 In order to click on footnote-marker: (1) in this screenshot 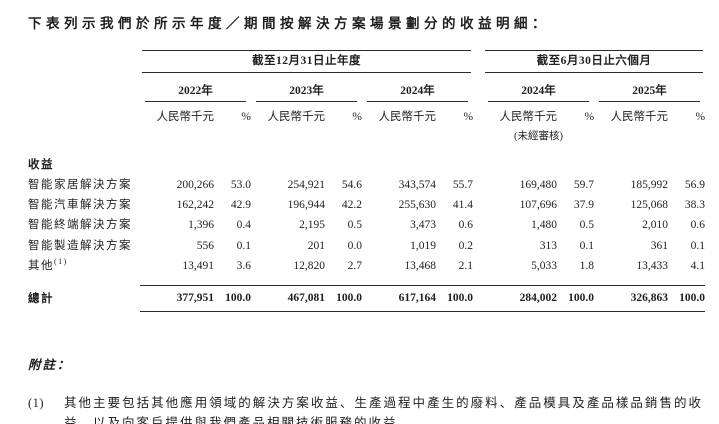, I will do `click(61, 262)`.